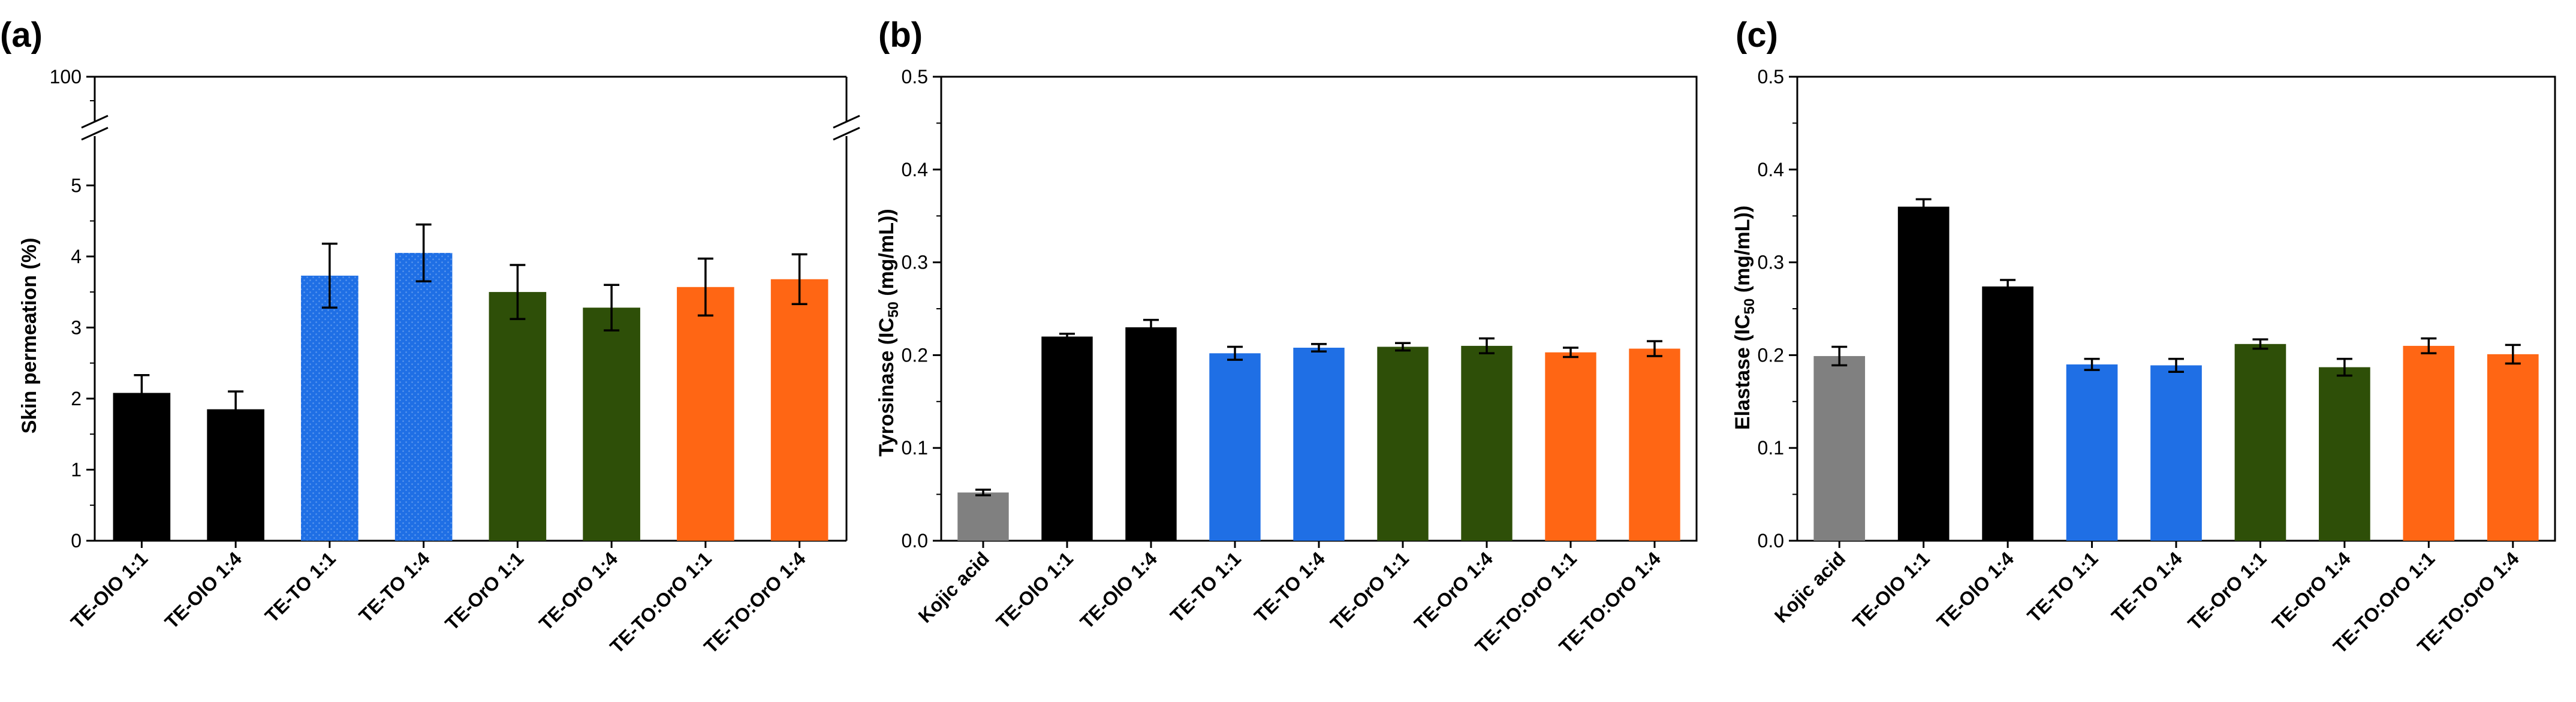 The width and height of the screenshot is (2576, 702). I want to click on panel-b-y-axis-label: Tyrosinase (IC50 (mg/mL)), so click(889, 332).